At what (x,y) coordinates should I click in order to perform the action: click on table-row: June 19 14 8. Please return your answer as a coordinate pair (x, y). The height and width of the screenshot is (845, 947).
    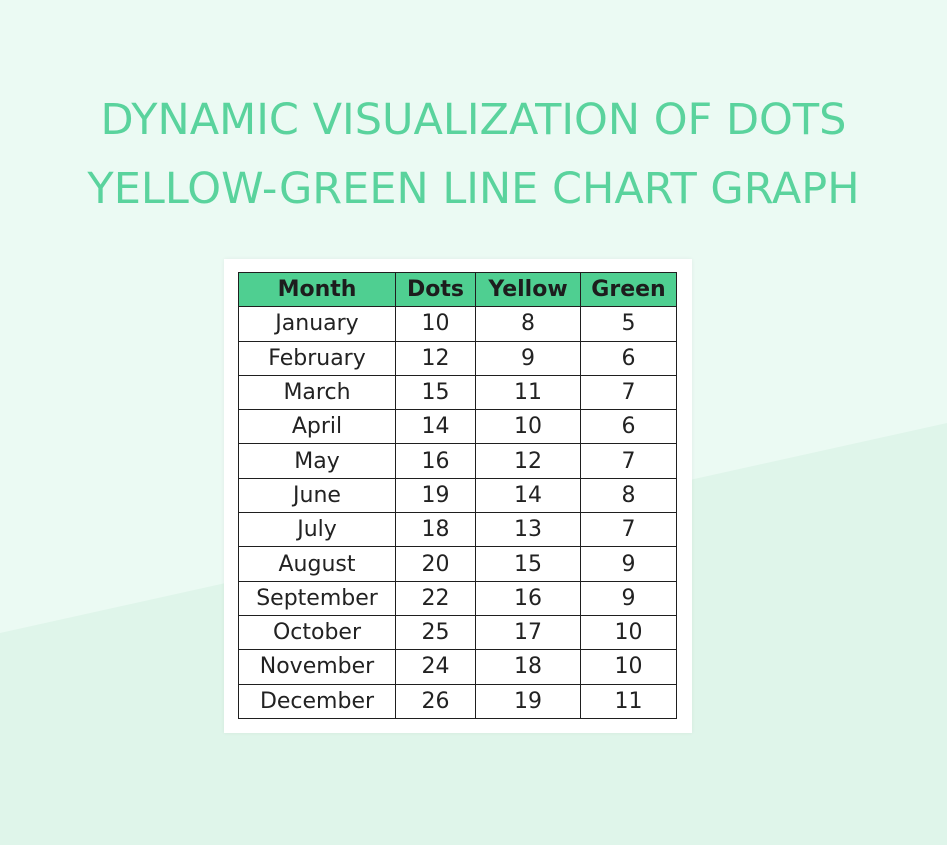
    Looking at the image, I should click on (457, 495).